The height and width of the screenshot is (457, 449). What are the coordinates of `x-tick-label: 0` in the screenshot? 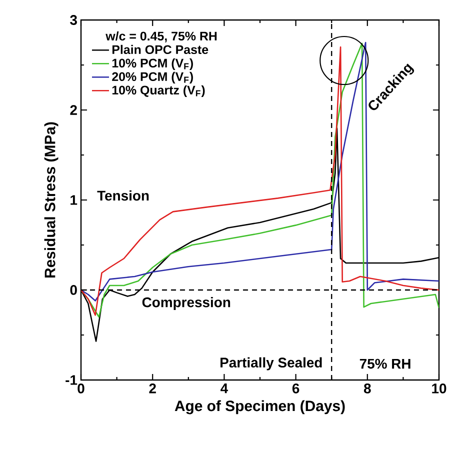 It's located at (81, 389).